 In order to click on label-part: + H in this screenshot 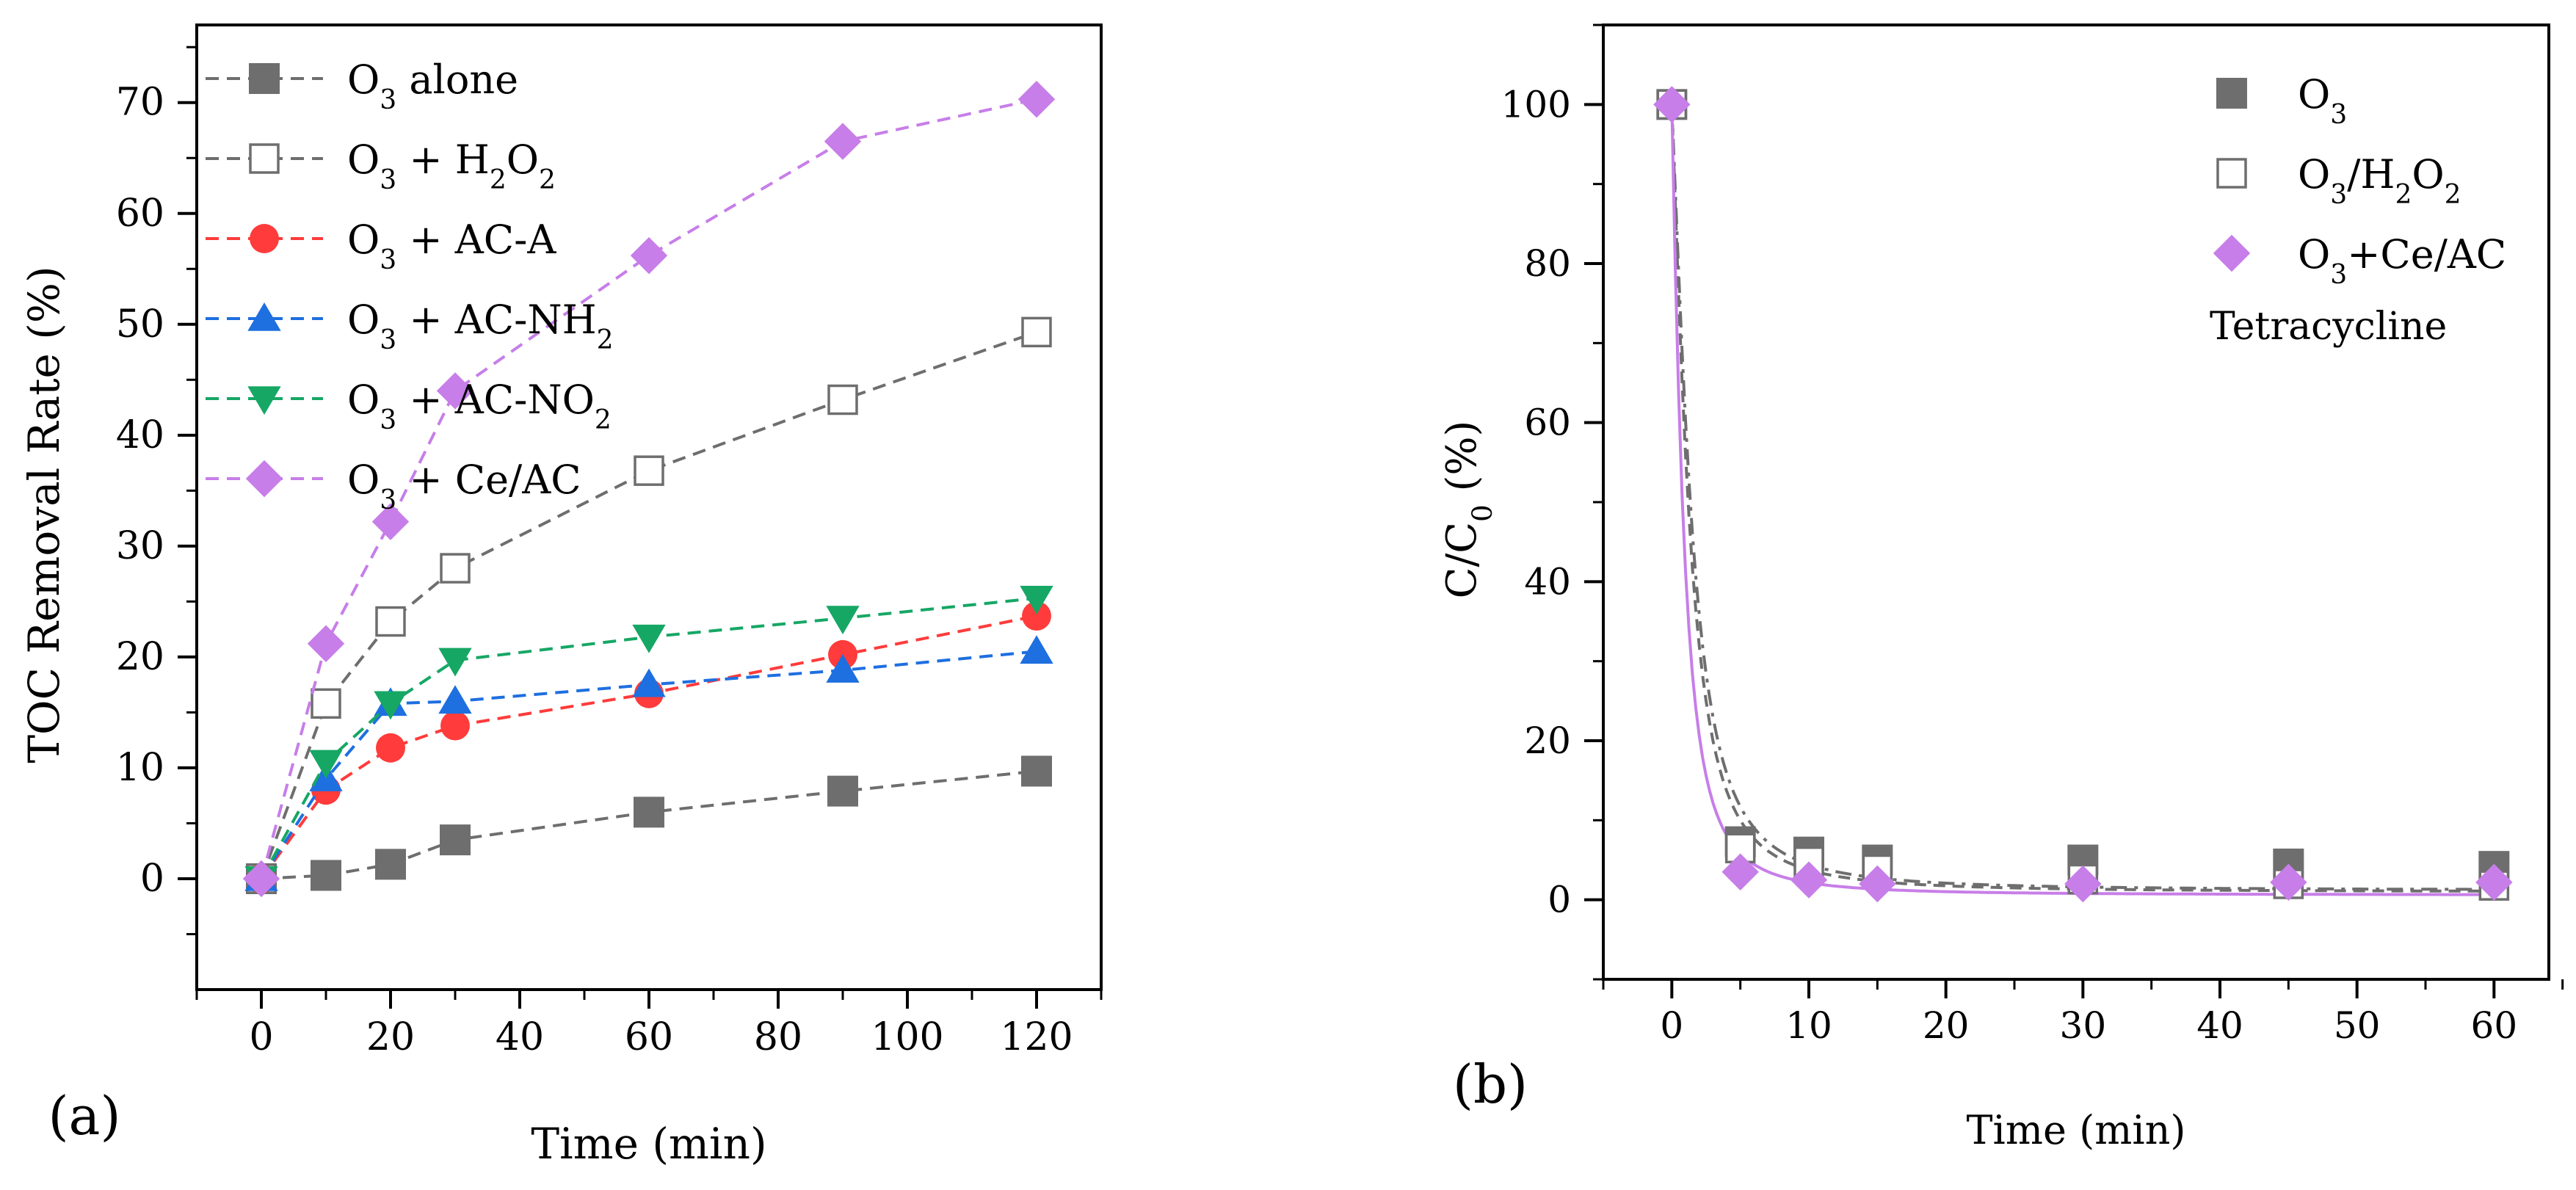, I will do `click(443, 160)`.